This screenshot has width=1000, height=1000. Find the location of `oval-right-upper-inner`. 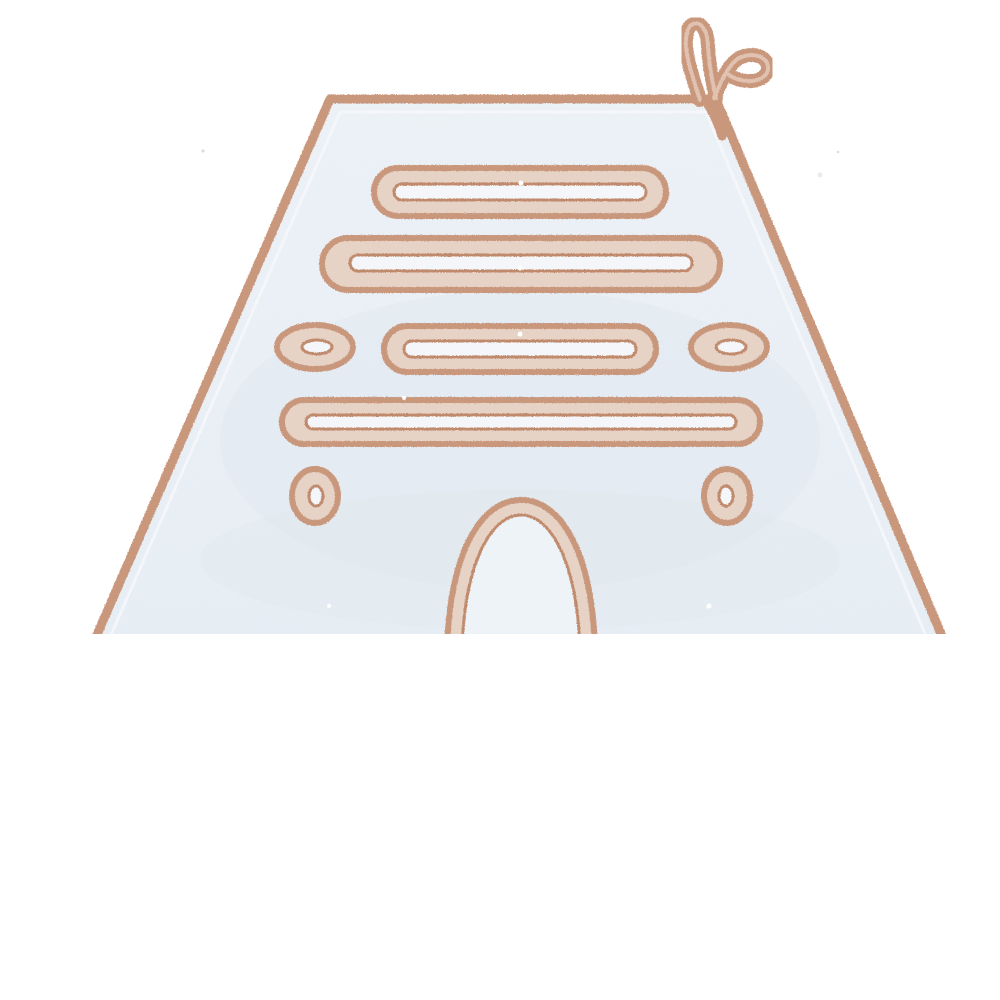

oval-right-upper-inner is located at coordinates (731, 347).